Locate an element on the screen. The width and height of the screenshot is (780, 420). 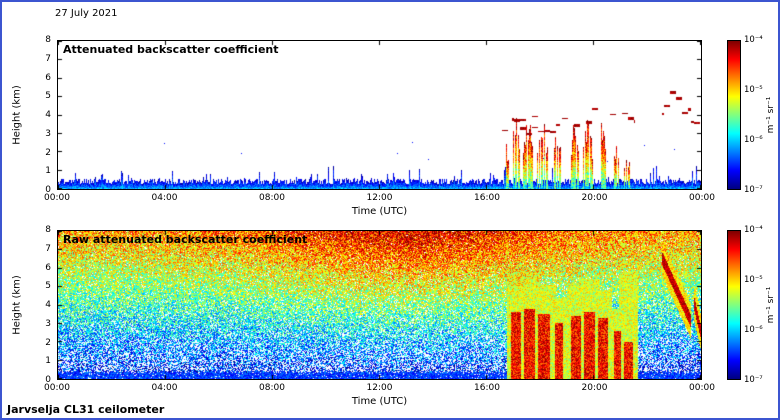
date-title: 27 July 2021 is located at coordinates (86, 13).